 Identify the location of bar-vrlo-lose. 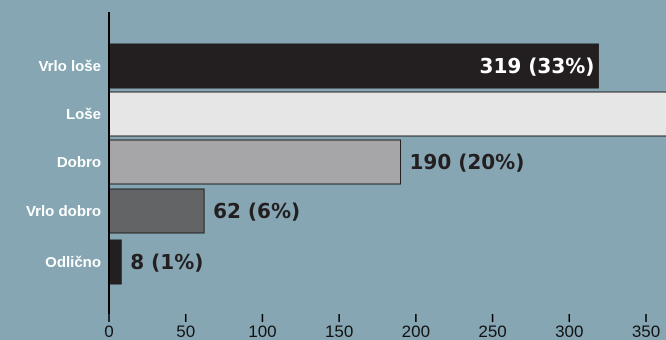
(353, 66).